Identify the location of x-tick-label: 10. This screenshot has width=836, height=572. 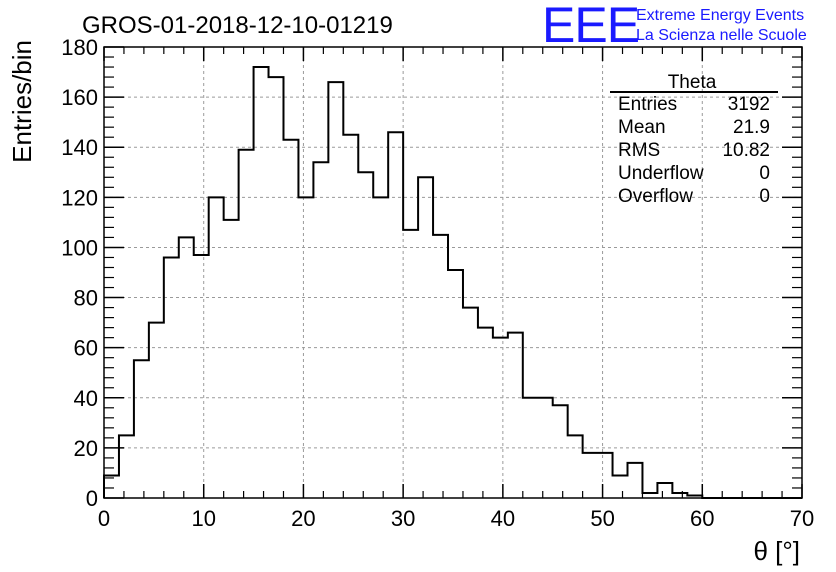
(203, 518).